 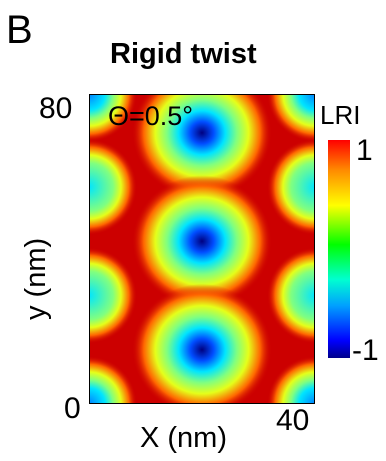 What do you see at coordinates (36, 278) in the screenshot?
I see `y-axis-label: y (nm)` at bounding box center [36, 278].